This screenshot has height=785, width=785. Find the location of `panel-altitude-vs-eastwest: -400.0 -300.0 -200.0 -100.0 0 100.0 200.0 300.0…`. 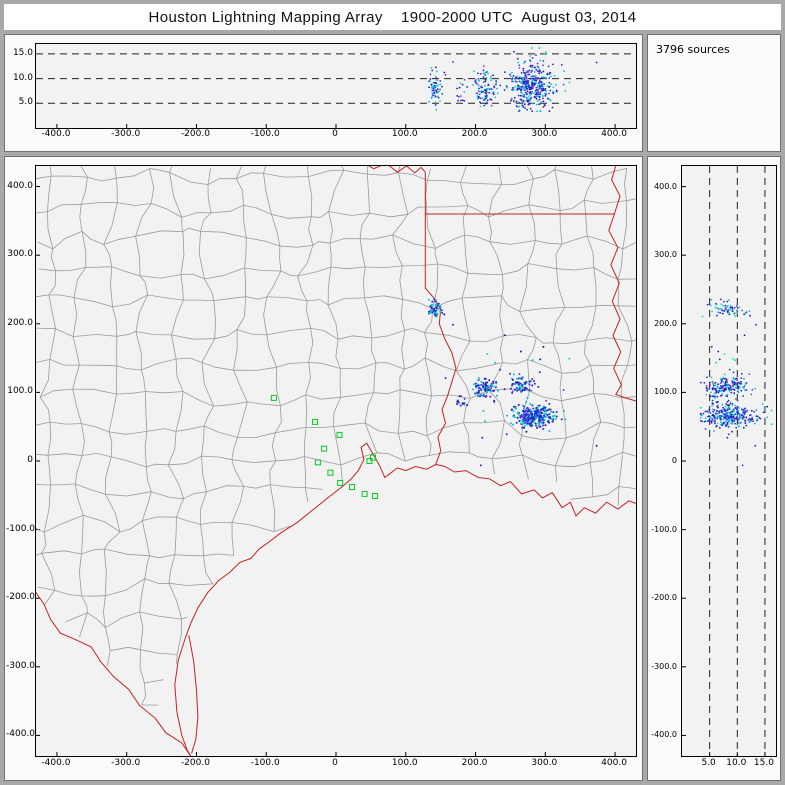

panel-altitude-vs-eastwest: -400.0 -300.0 -200.0 -100.0 0 100.0 200.0 300.0… is located at coordinates (323, 93).